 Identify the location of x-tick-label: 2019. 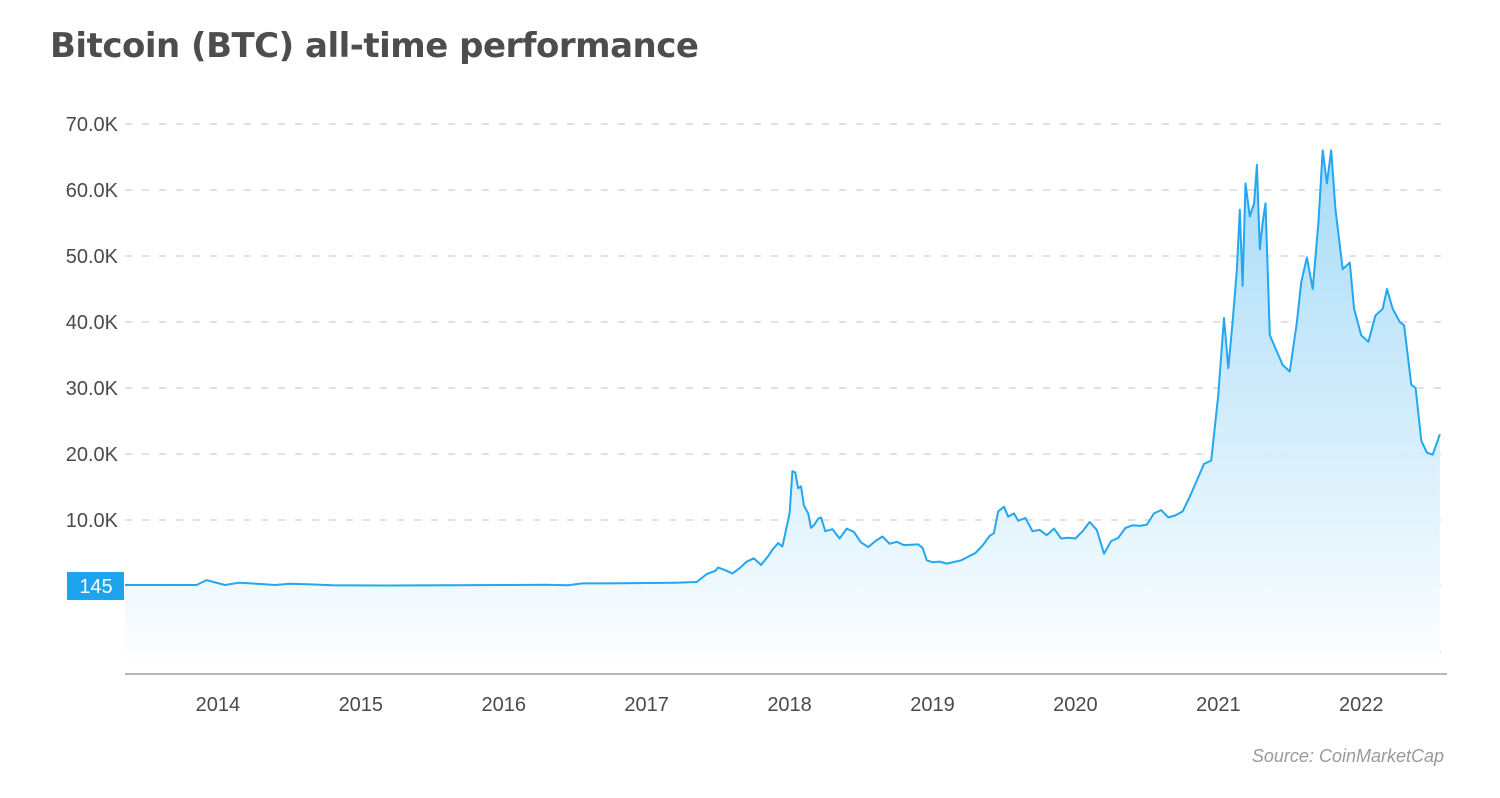
(932, 705).